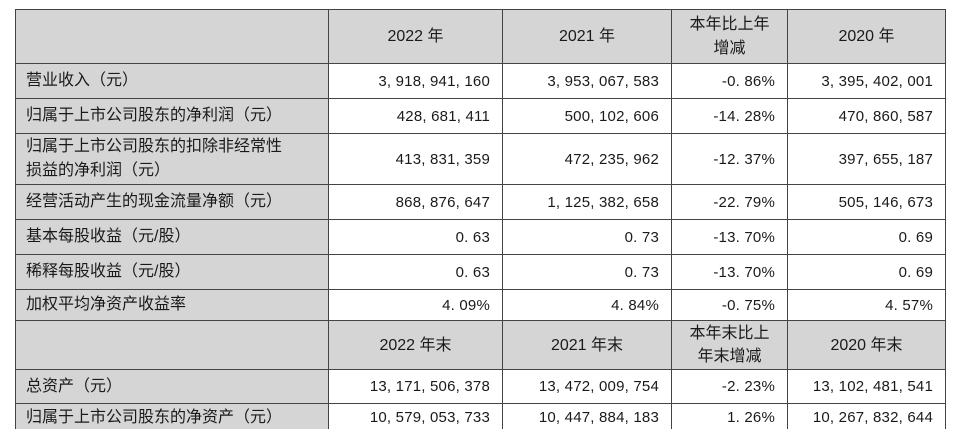  I want to click on table-header-row: 2022 年末 2021 年末 本年末比上 年末增减 2020 年末, so click(480, 345).